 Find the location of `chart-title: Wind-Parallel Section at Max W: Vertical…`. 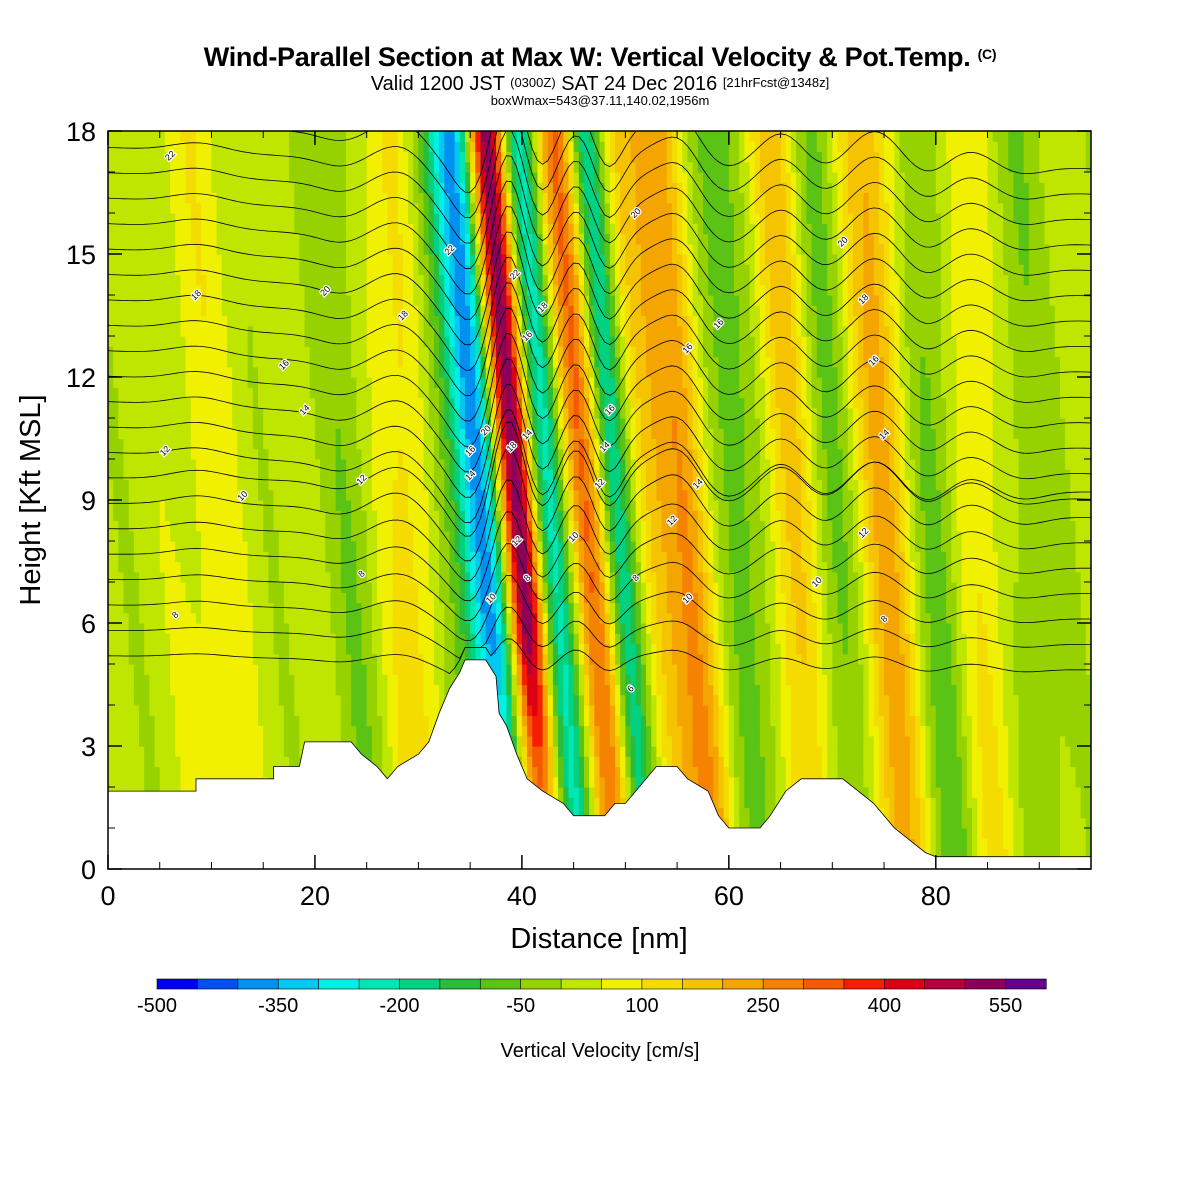

chart-title: Wind-Parallel Section at Max W: Vertical… is located at coordinates (600, 57).